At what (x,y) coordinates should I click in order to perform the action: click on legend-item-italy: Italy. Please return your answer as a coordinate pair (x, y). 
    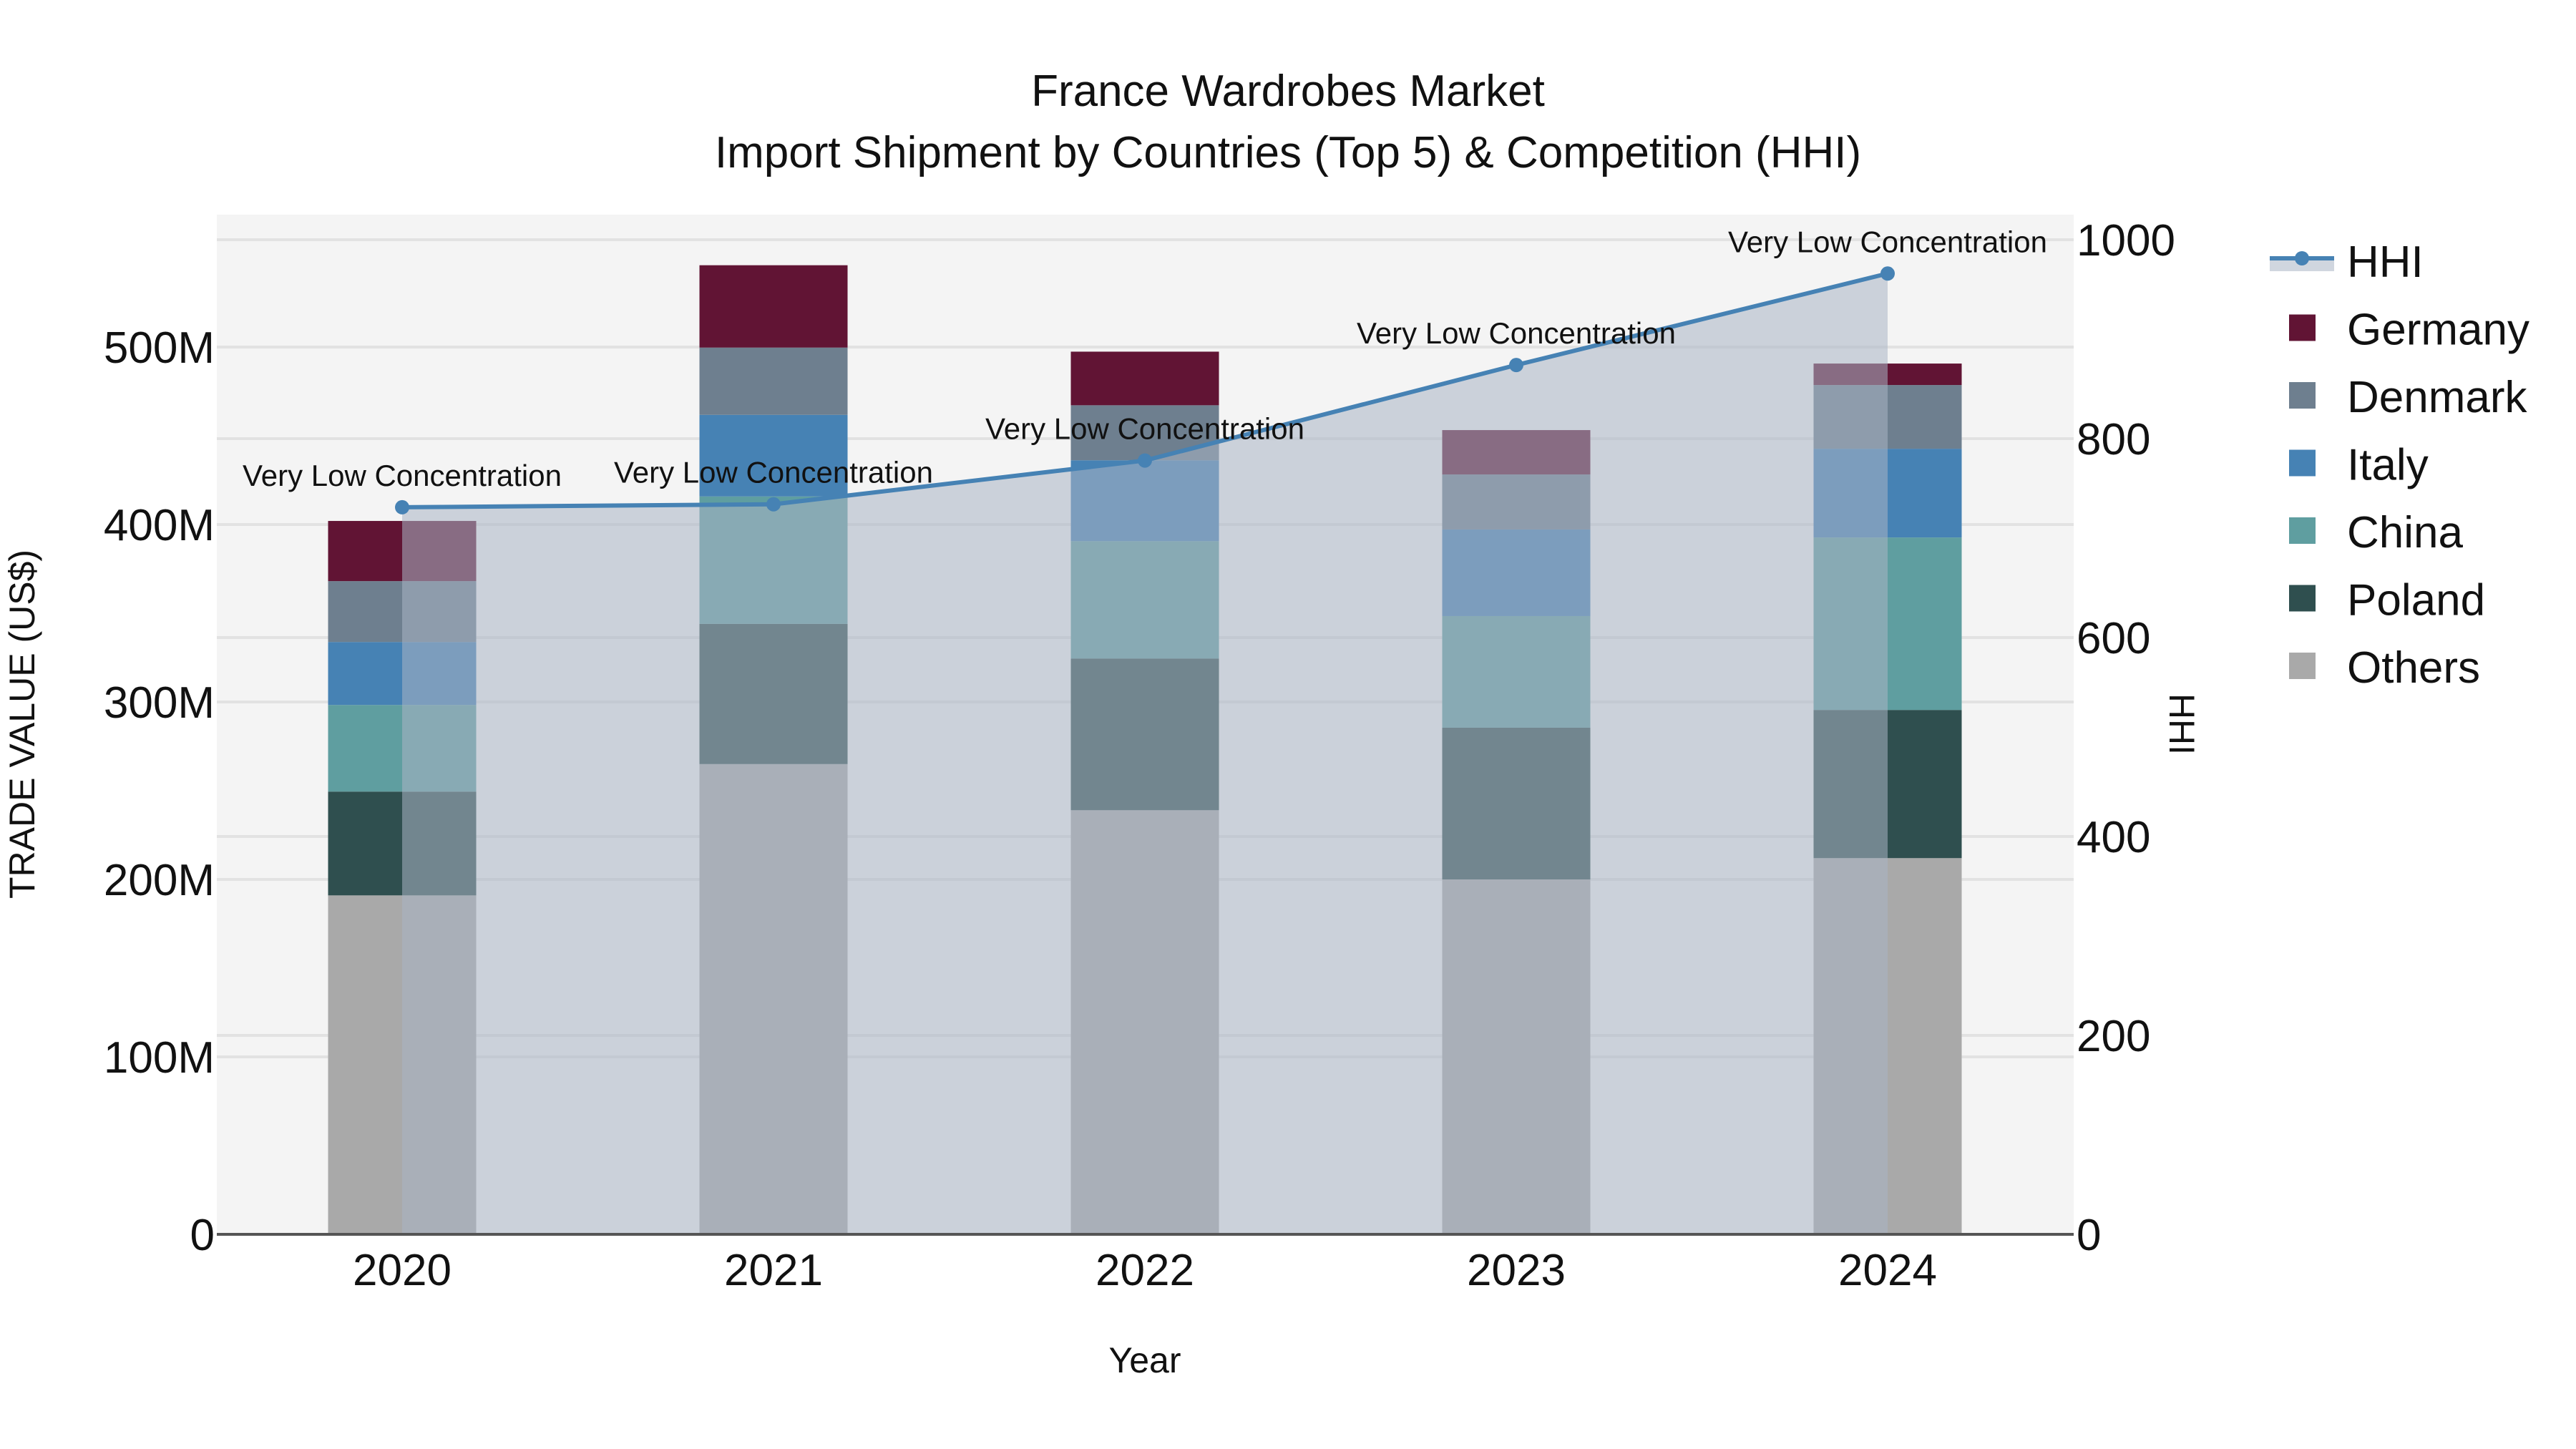
    Looking at the image, I should click on (2359, 465).